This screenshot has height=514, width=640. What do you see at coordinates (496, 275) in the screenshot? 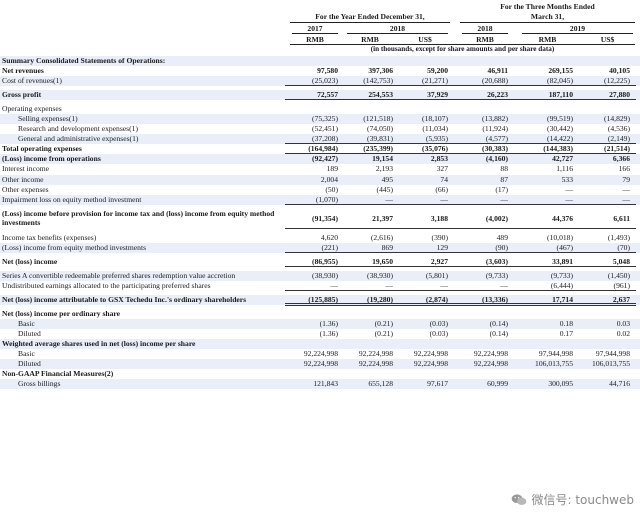
I see `cell-value: (9,733)` at bounding box center [496, 275].